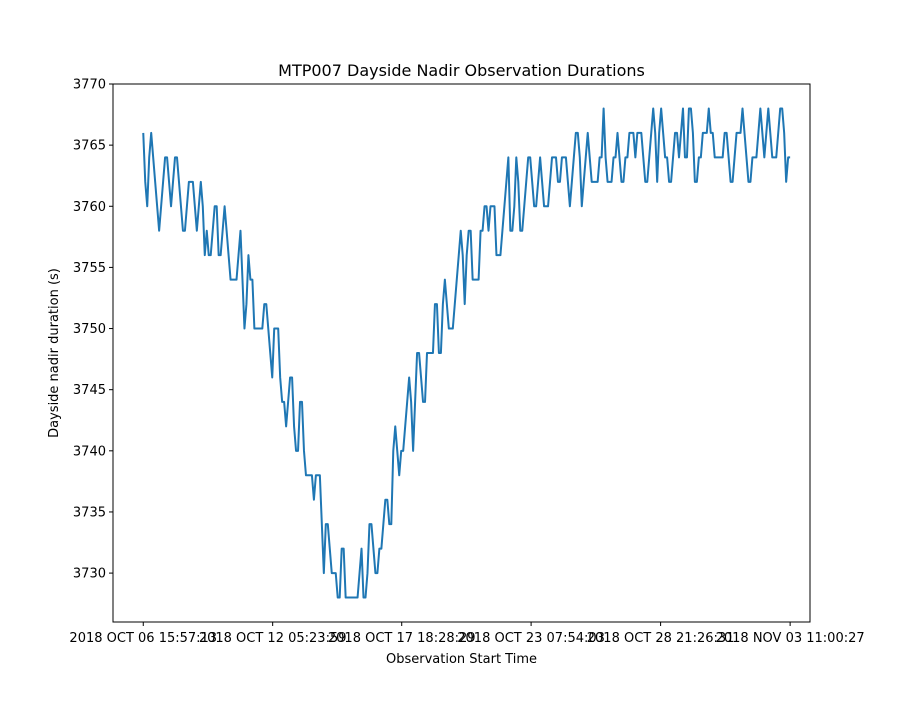 Image resolution: width=900 pixels, height=704 pixels. Describe the element at coordinates (89, 451) in the screenshot. I see `y-tick-label: 3740` at that location.